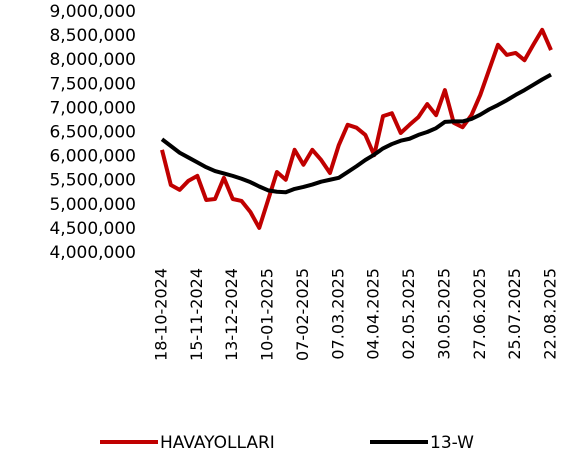  Describe the element at coordinates (217, 443) in the screenshot. I see `legend-label: HAVAYOLLARI` at that location.